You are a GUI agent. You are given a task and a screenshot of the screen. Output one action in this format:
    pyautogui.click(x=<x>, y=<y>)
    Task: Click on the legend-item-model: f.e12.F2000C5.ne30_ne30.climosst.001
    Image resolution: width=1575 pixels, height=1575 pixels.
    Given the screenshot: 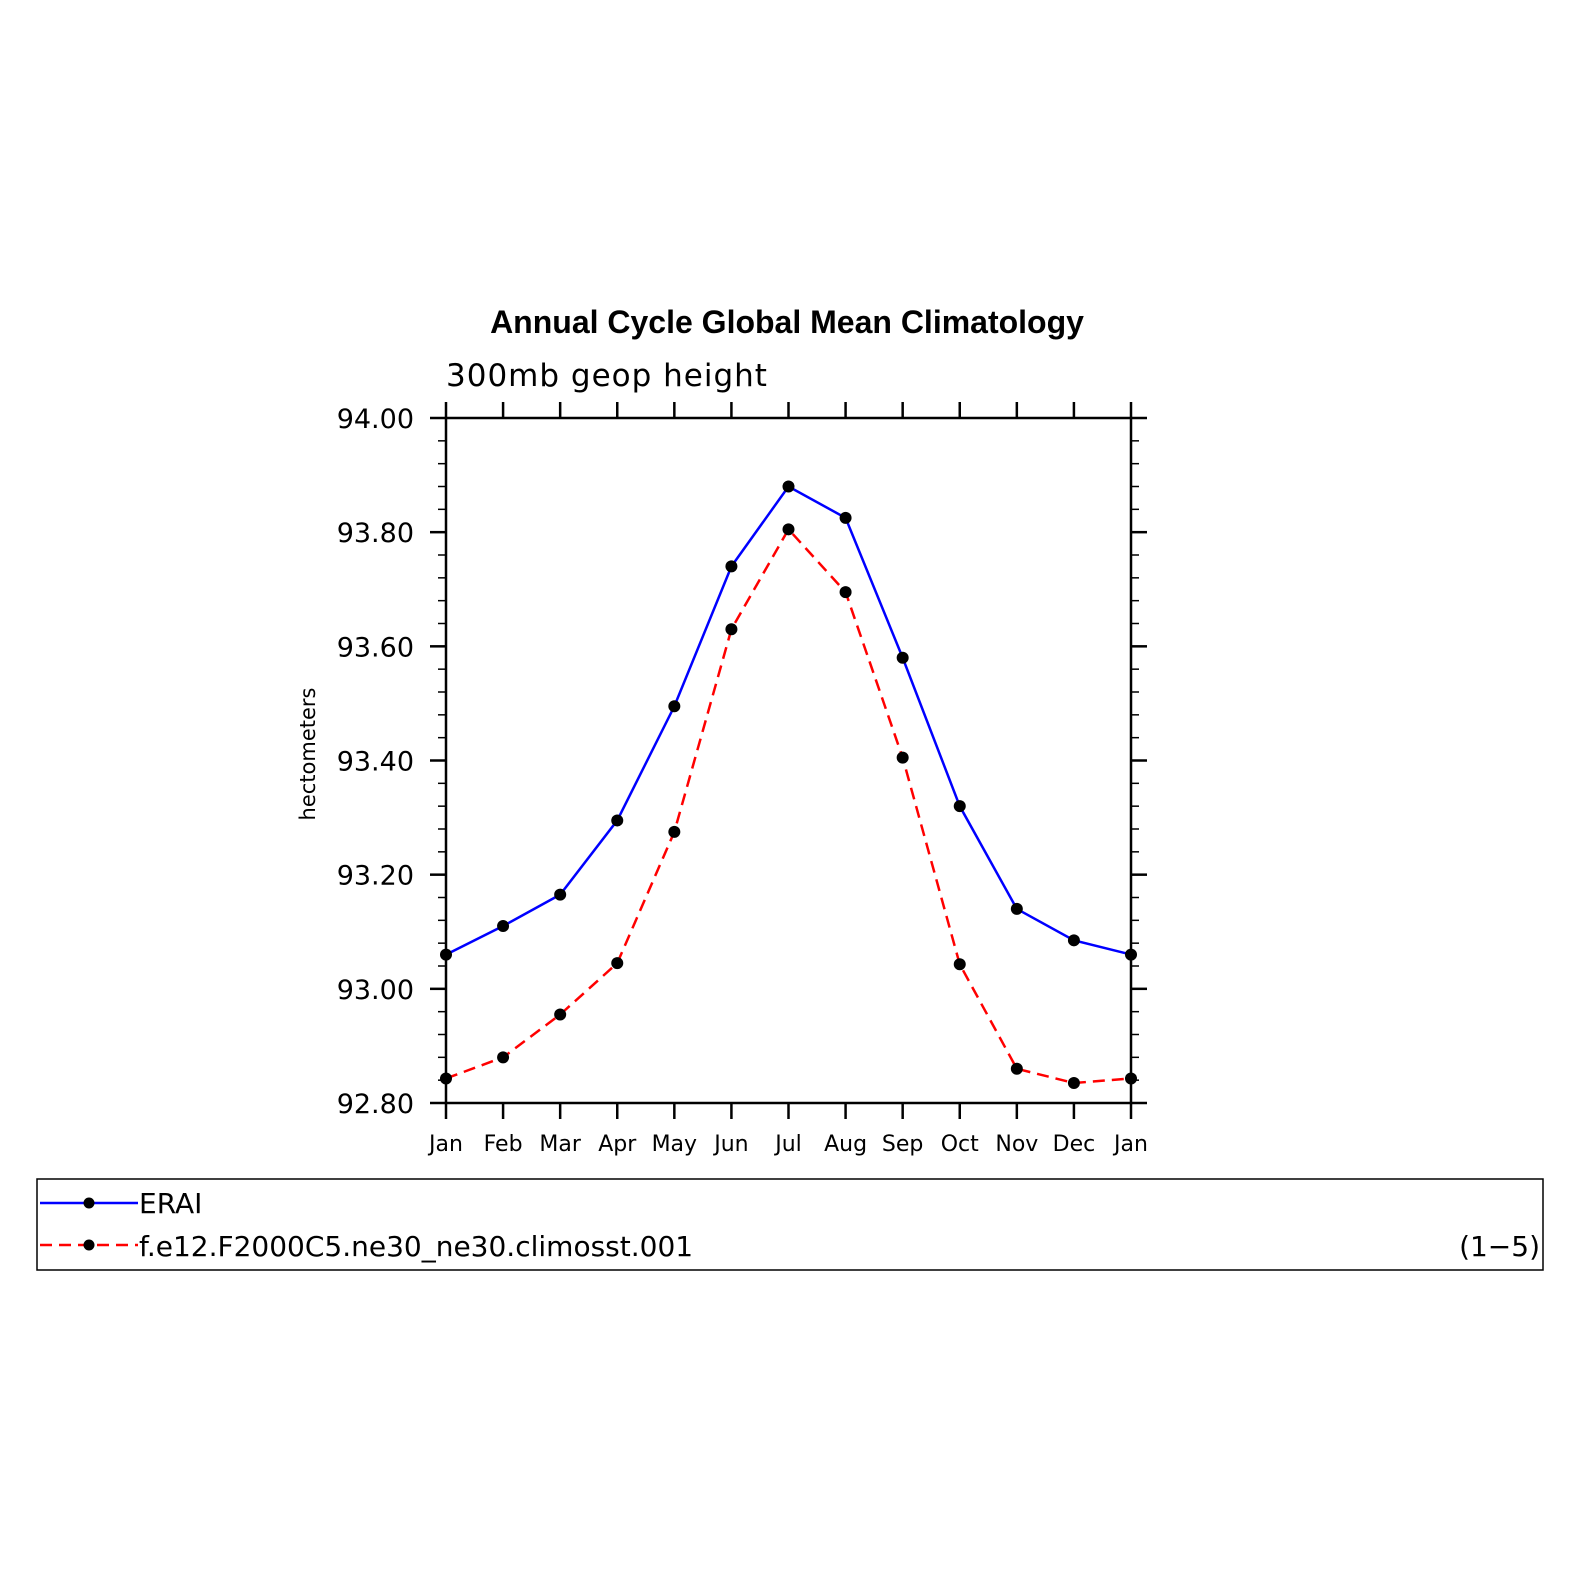 What is the action you would take?
    pyautogui.click(x=366, y=1246)
    